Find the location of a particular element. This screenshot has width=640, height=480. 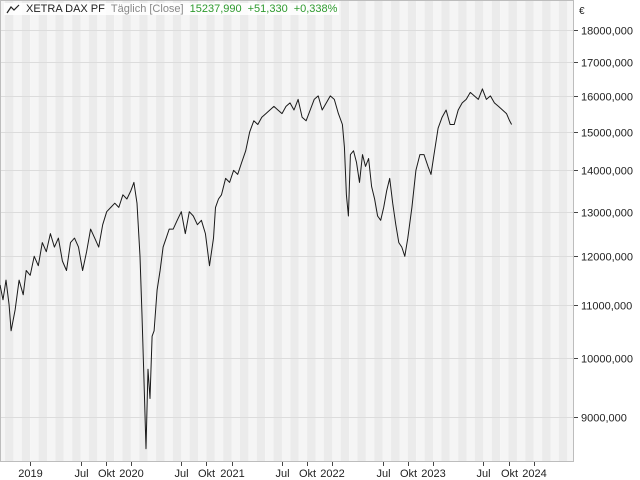

y-tick-label: 13000,000 is located at coordinates (607, 214).